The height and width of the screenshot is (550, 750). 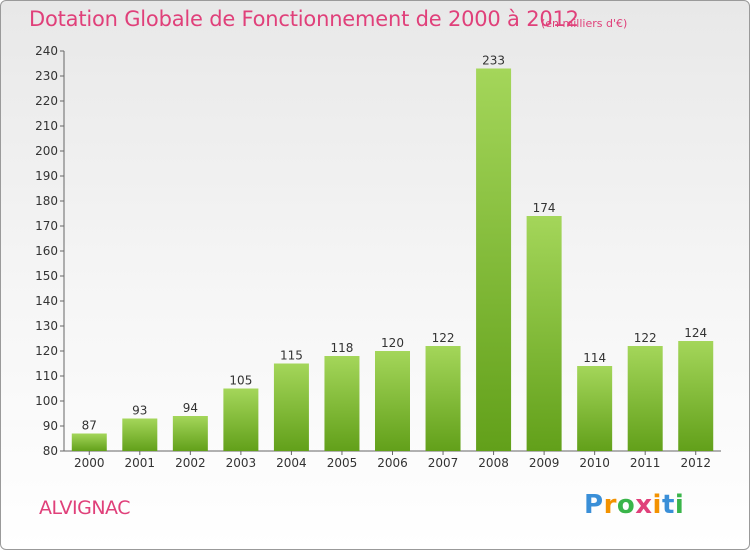 I want to click on x-tick-label: 2009, so click(x=544, y=463).